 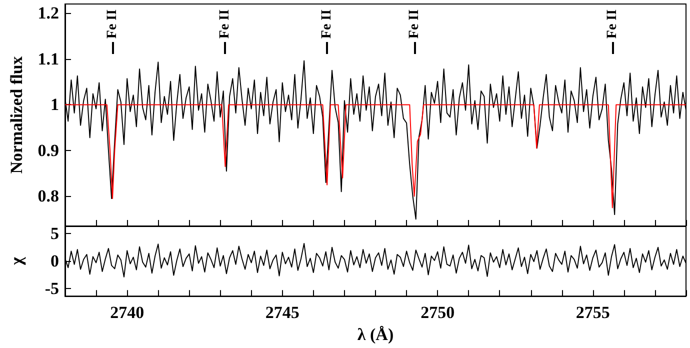 What do you see at coordinates (48, 150) in the screenshot?
I see `y-tick-label: 0.9` at bounding box center [48, 150].